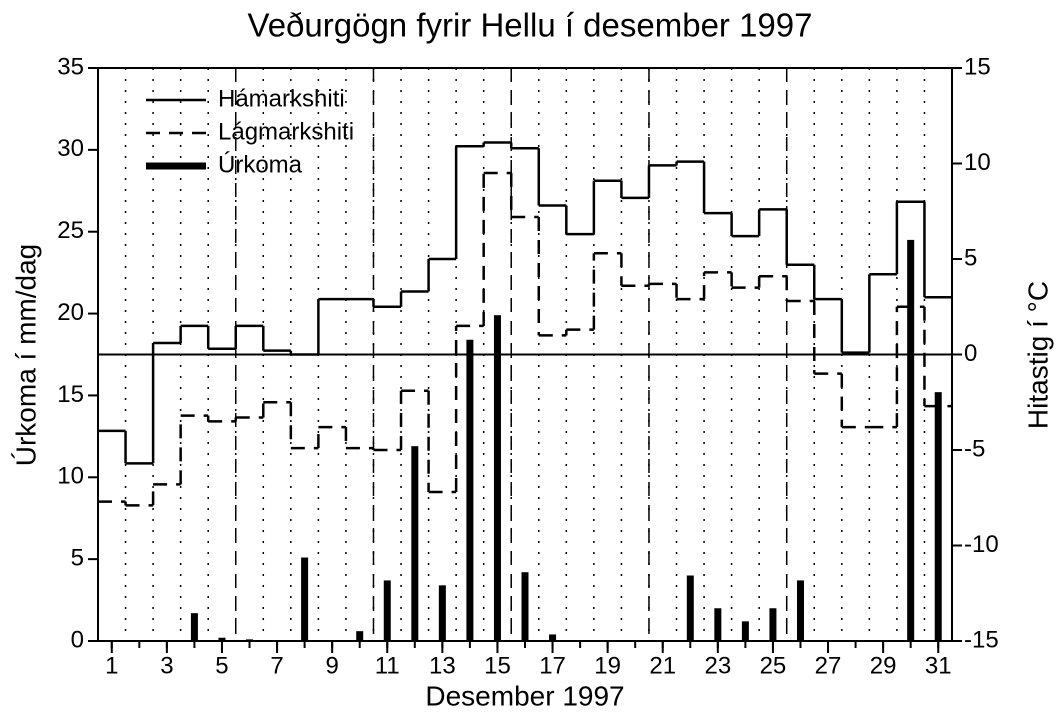 The height and width of the screenshot is (719, 1062). What do you see at coordinates (981, 544) in the screenshot?
I see `y2-tick-label: -10` at bounding box center [981, 544].